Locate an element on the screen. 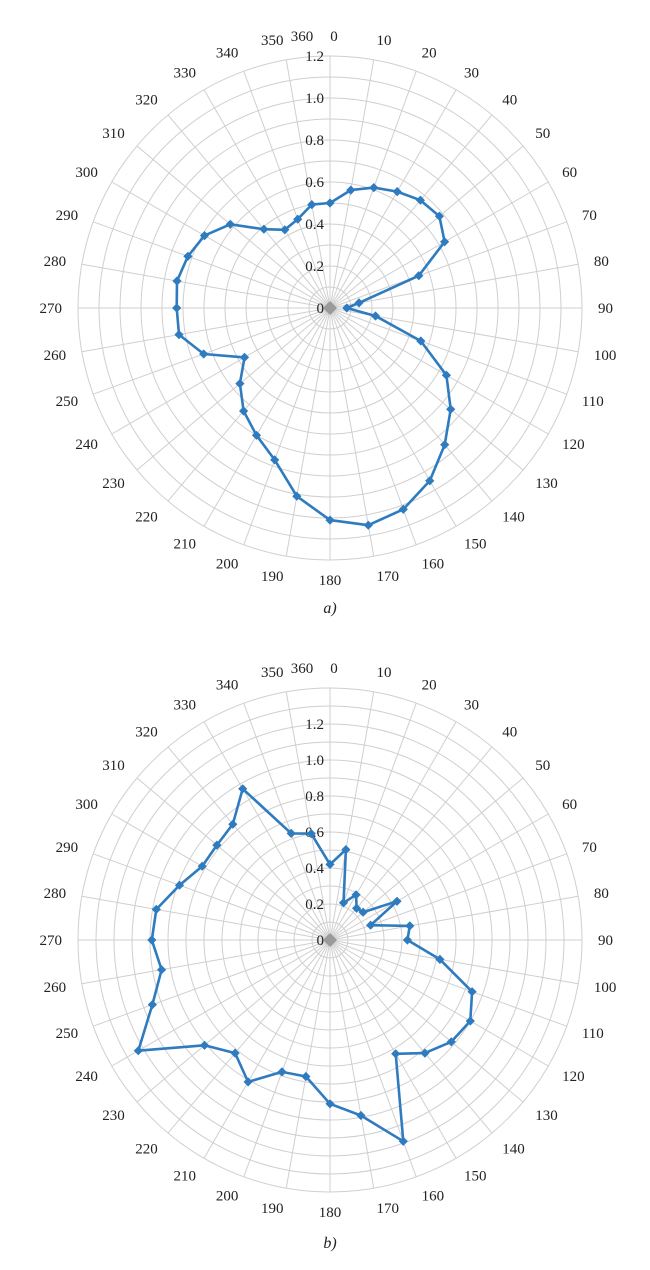 This screenshot has width=650, height=1270. radial-tick-label: 1.0 is located at coordinates (314, 99).